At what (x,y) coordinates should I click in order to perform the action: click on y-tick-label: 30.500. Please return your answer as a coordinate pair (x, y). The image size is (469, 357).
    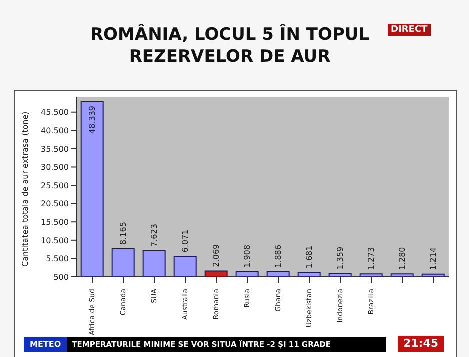
    Looking at the image, I should click on (55, 167).